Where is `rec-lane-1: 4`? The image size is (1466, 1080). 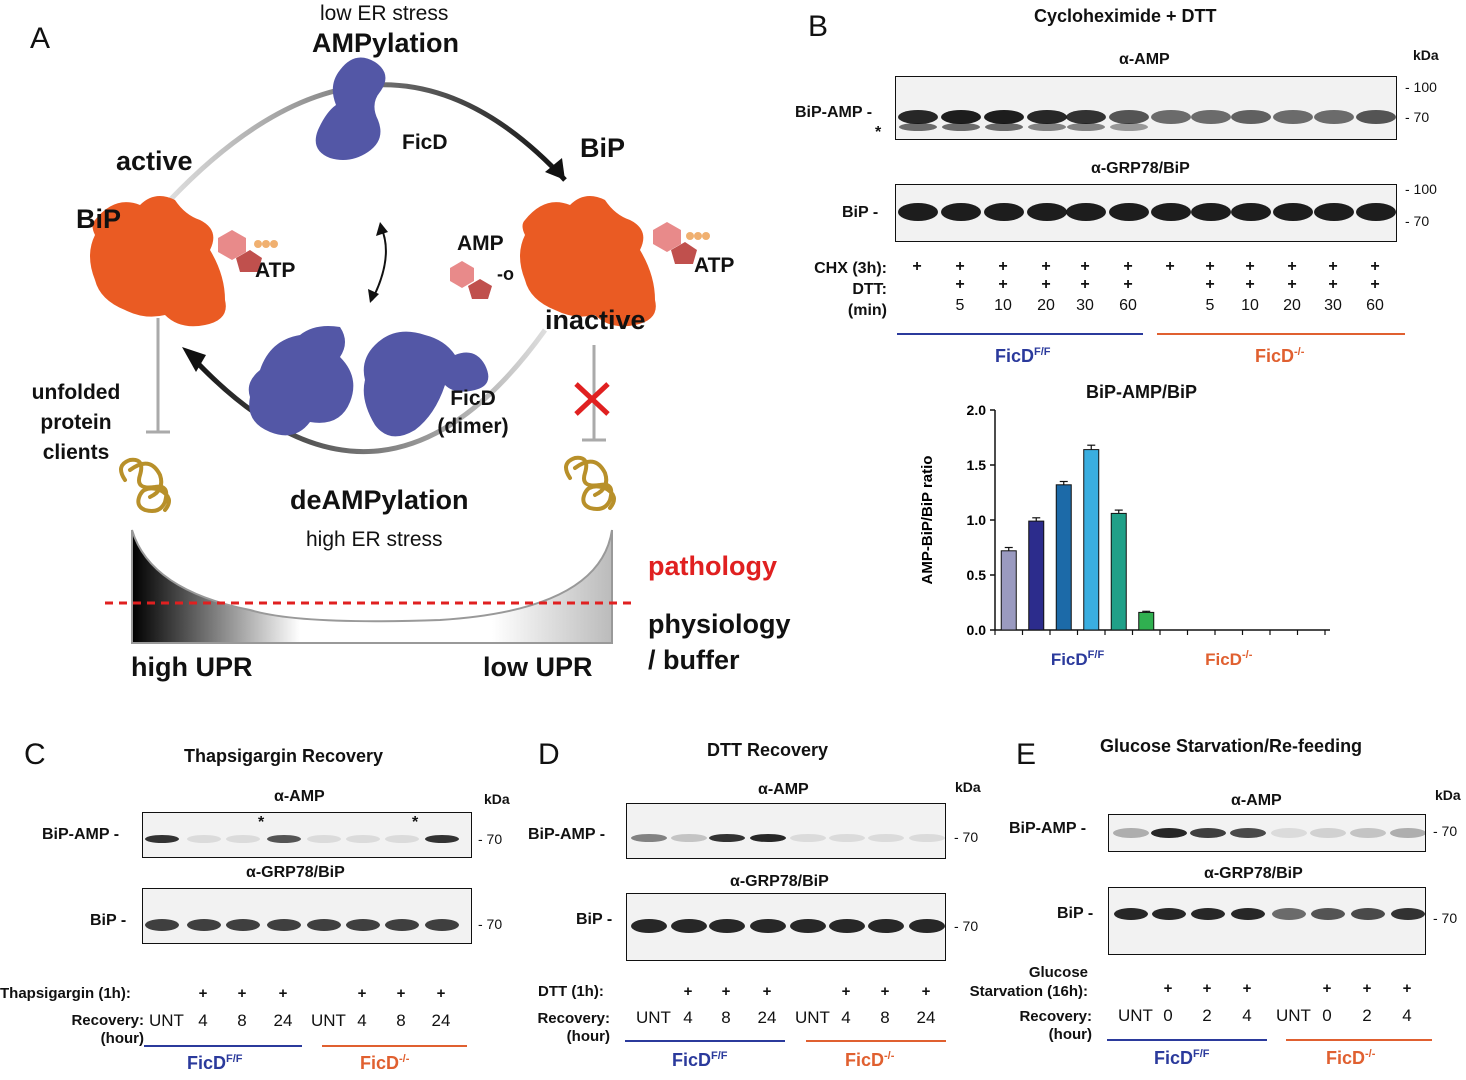
rec-lane-1: 4 is located at coordinates (203, 1020).